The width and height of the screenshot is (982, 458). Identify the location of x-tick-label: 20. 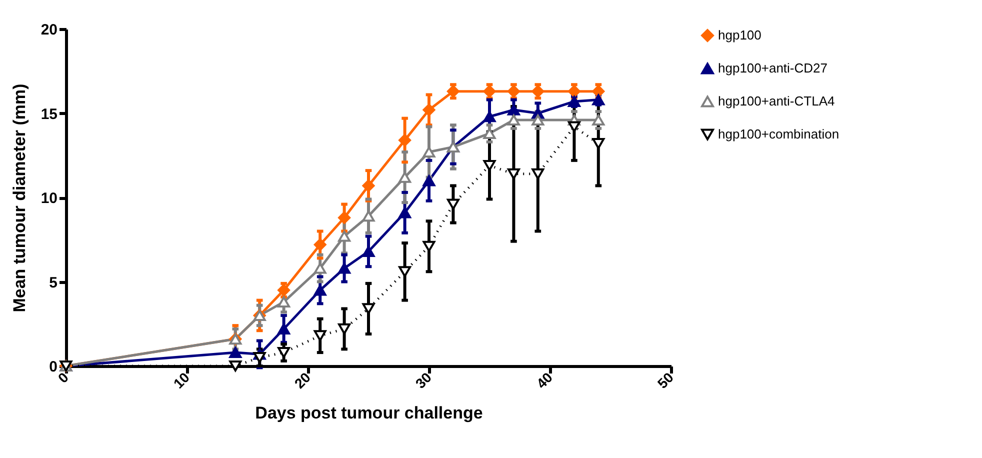
(302, 380).